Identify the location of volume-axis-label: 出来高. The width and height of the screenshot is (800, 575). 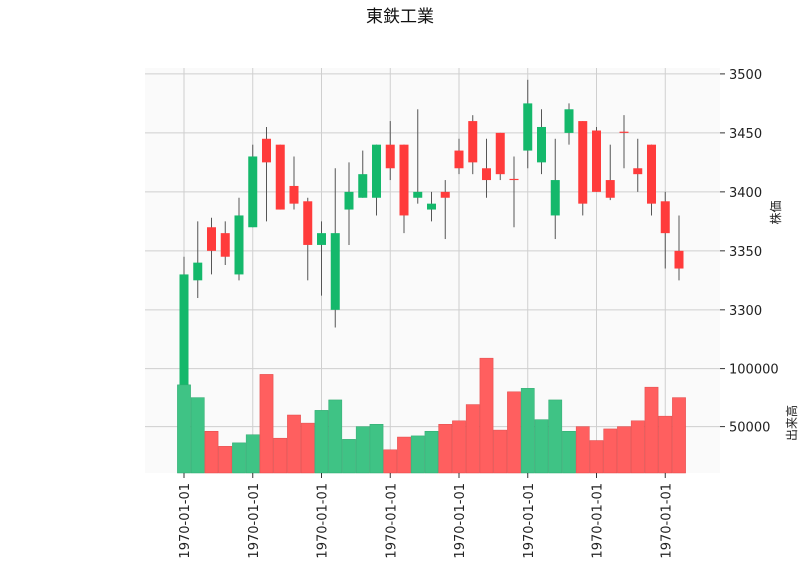
(791, 423).